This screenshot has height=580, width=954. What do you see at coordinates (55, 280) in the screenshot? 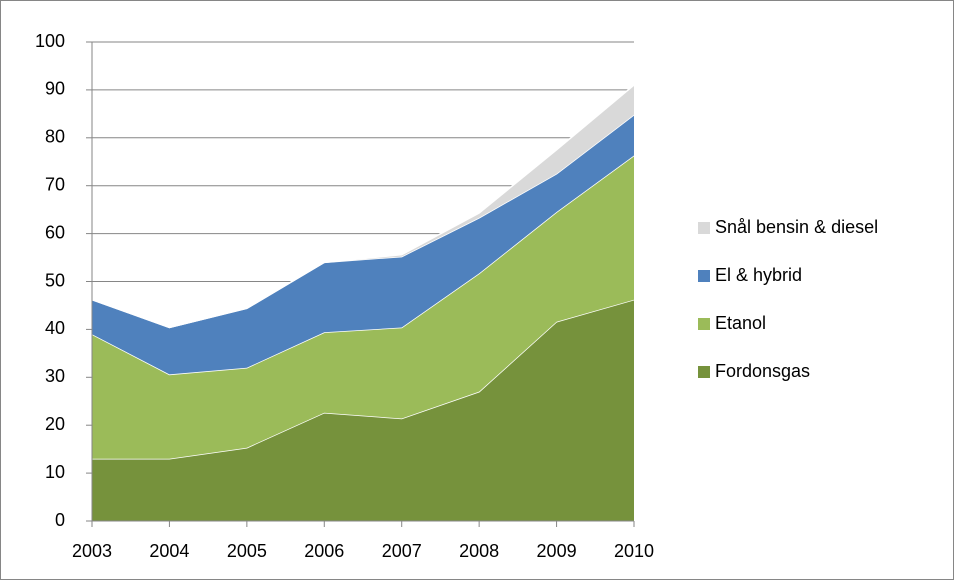
I see `y-tick-label: 50` at bounding box center [55, 280].